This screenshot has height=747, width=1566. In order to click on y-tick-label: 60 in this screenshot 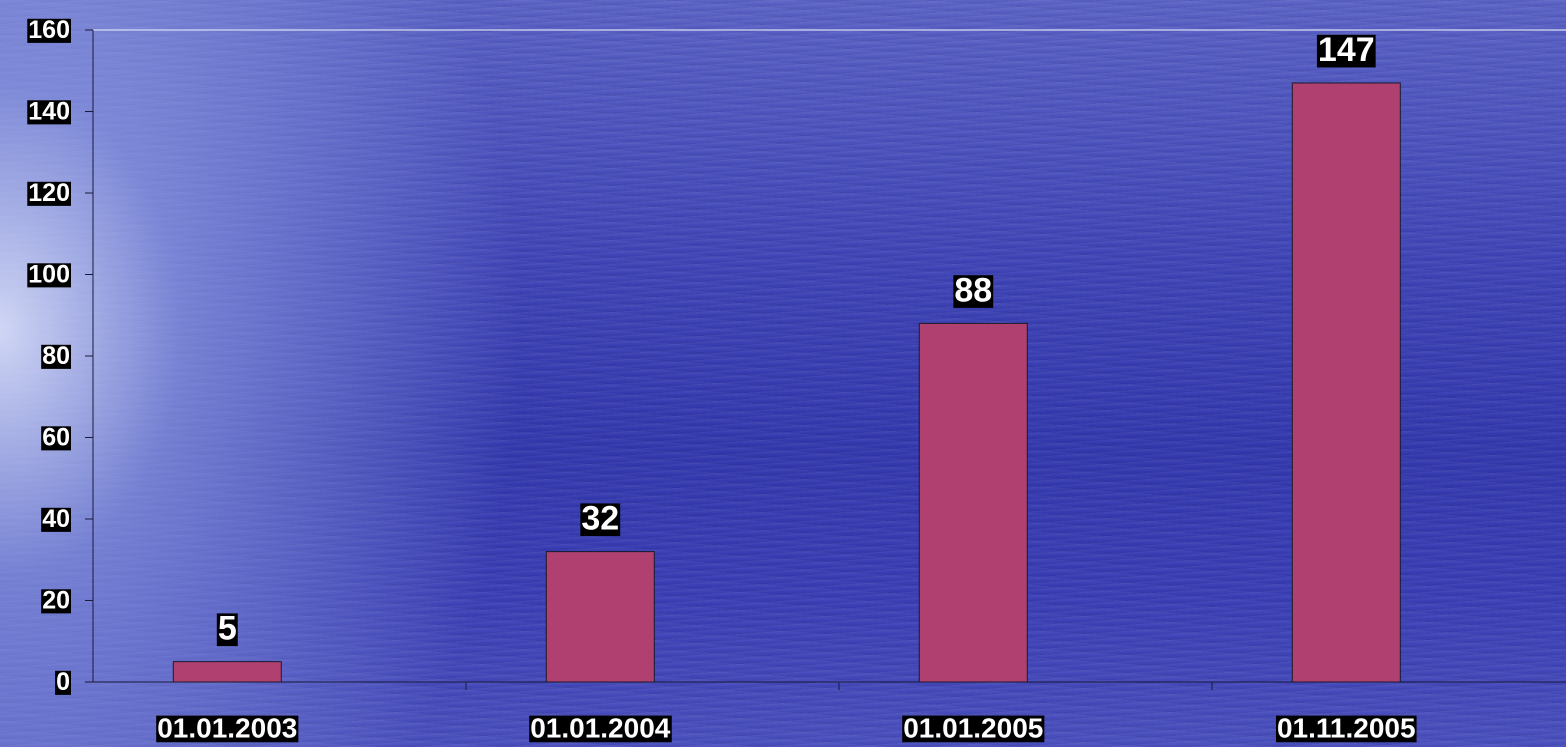, I will do `click(56, 438)`.